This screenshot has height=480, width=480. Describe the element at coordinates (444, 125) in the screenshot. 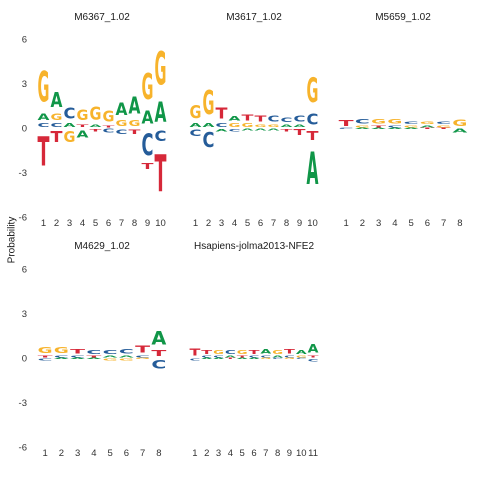

I see `logo-column: CGT` at that location.